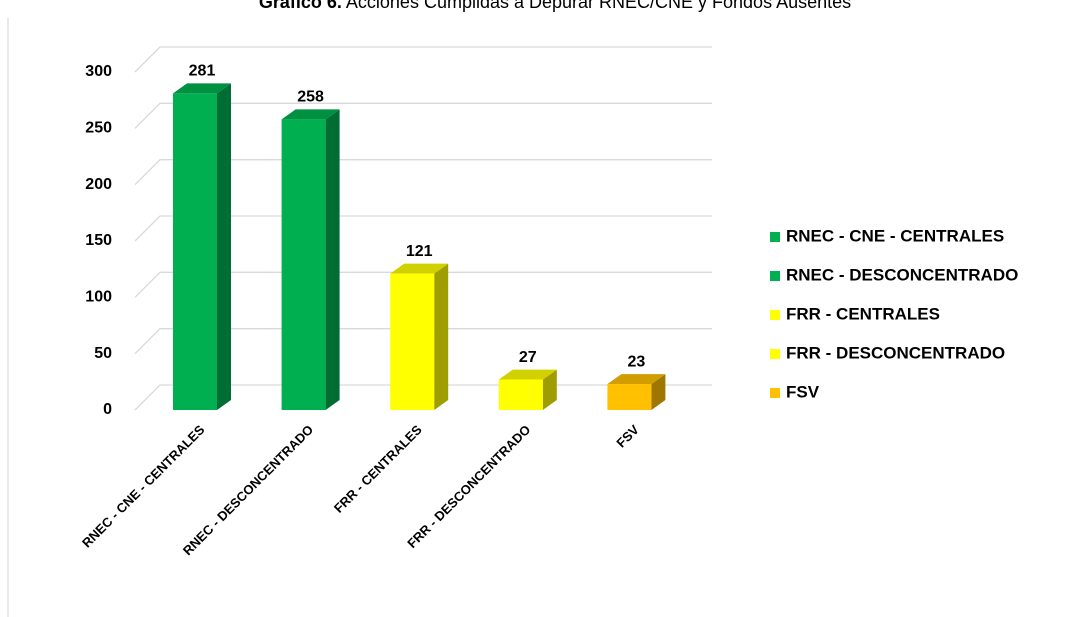 The height and width of the screenshot is (617, 1085). Describe the element at coordinates (202, 71) in the screenshot. I see `value-label: 281` at that location.